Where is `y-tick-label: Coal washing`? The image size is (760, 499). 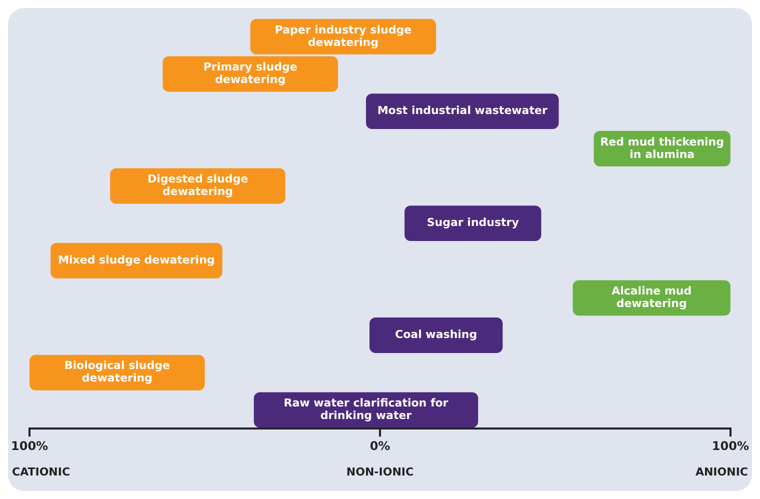
y-tick-label: Coal washing is located at coordinates (436, 335).